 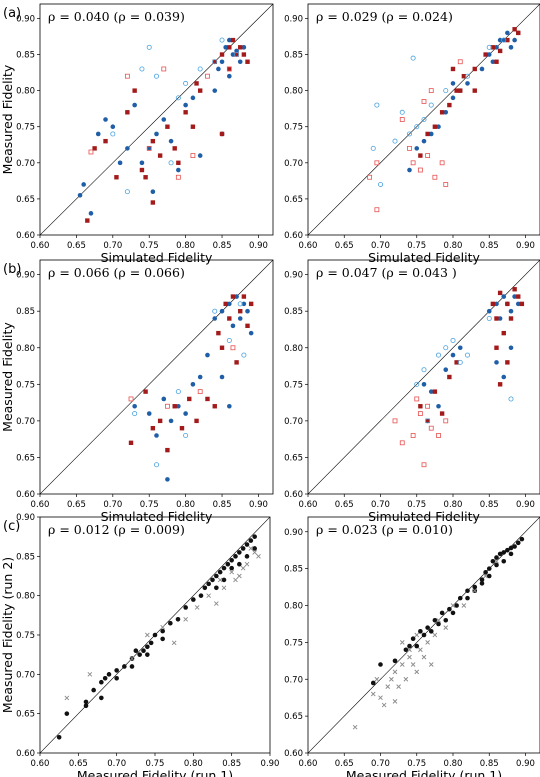 What do you see at coordinates (384, 529) in the screenshot?
I see `rho-annotation: ρ = 0.023 (ρ = 0.010)` at bounding box center [384, 529].